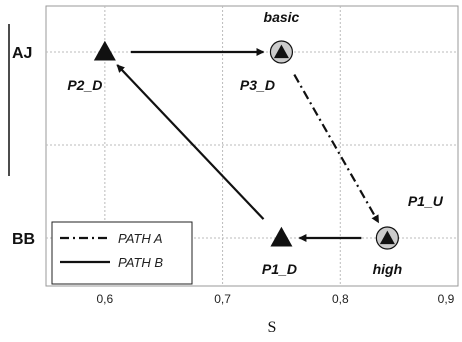  What do you see at coordinates (122, 253) in the screenshot?
I see `legend-box` at bounding box center [122, 253].